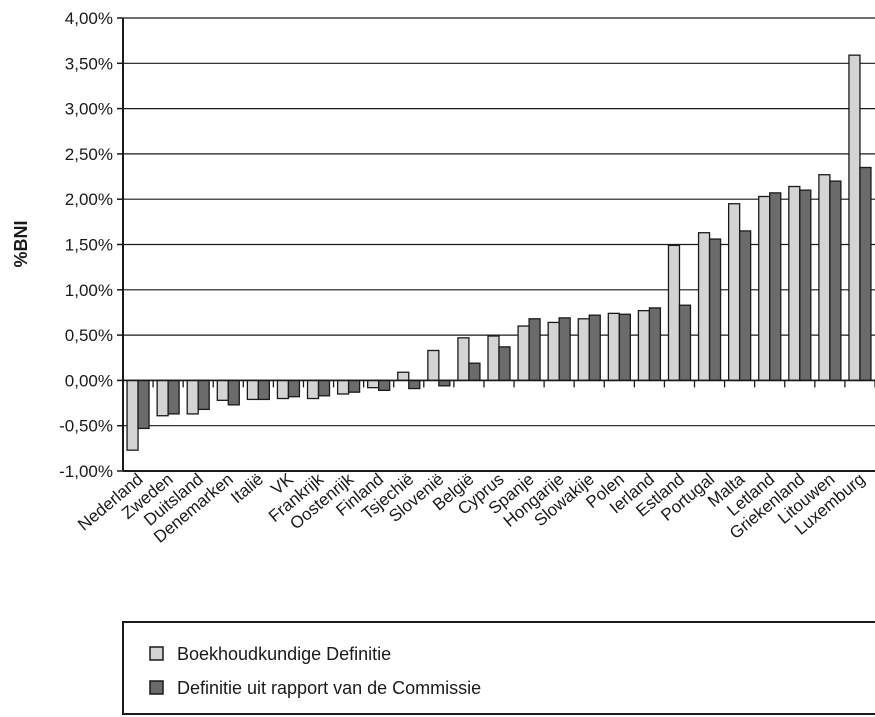  What do you see at coordinates (553, 351) in the screenshot?
I see `bar-boekhoudkundige-hongarije` at bounding box center [553, 351].